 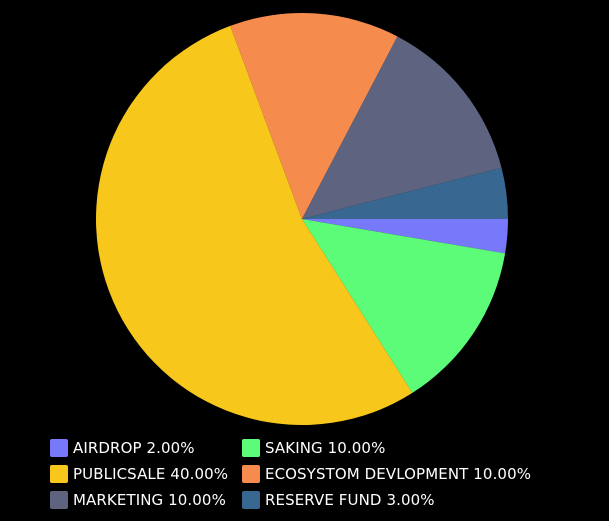 I want to click on legend-label-ecosystom-devlopment: ECOSYSTOM DEVLOPMENT 10.00%, so click(x=398, y=474).